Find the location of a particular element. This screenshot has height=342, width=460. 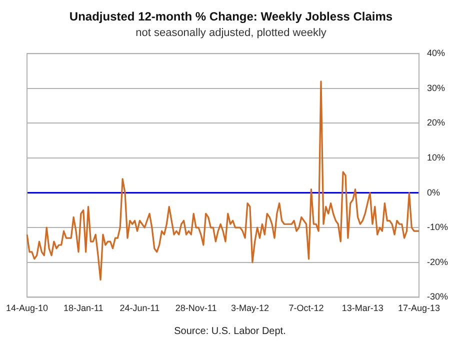

y-tick-label: 40% is located at coordinates (436, 53).